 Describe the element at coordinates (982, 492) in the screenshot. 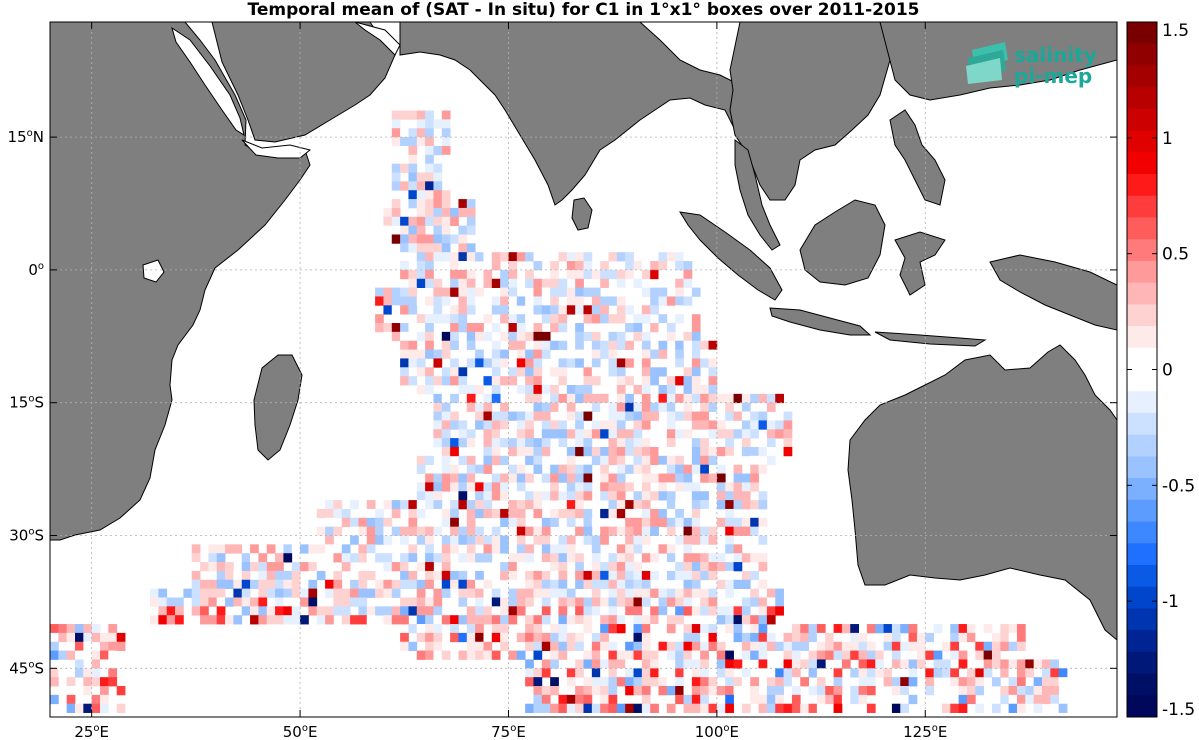

I see `australia-landmass` at that location.